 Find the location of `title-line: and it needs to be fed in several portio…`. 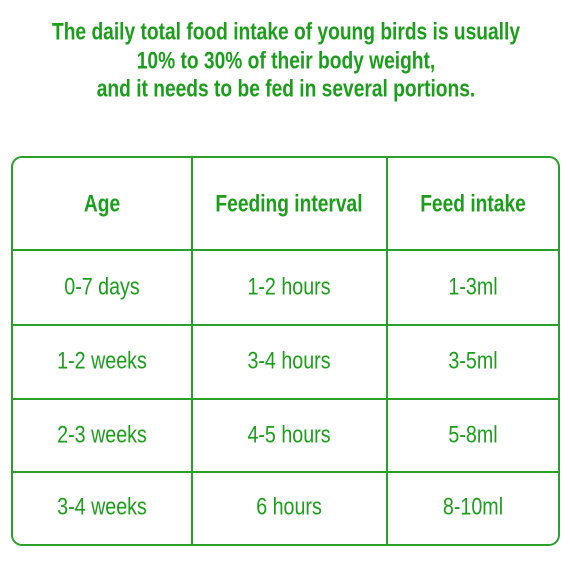

title-line: and it needs to be fed in several portio… is located at coordinates (286, 88).